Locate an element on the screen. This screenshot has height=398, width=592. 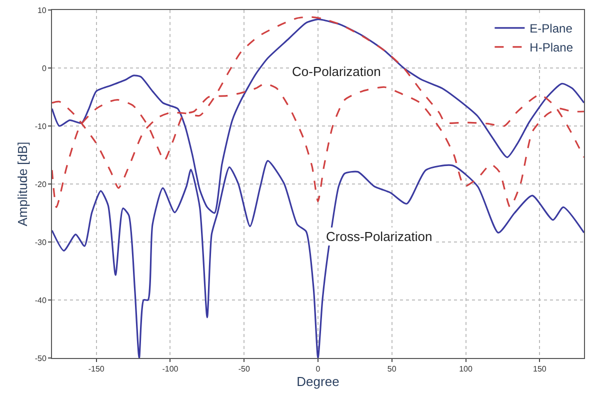
y-tick-label: -10 is located at coordinates (40, 126).